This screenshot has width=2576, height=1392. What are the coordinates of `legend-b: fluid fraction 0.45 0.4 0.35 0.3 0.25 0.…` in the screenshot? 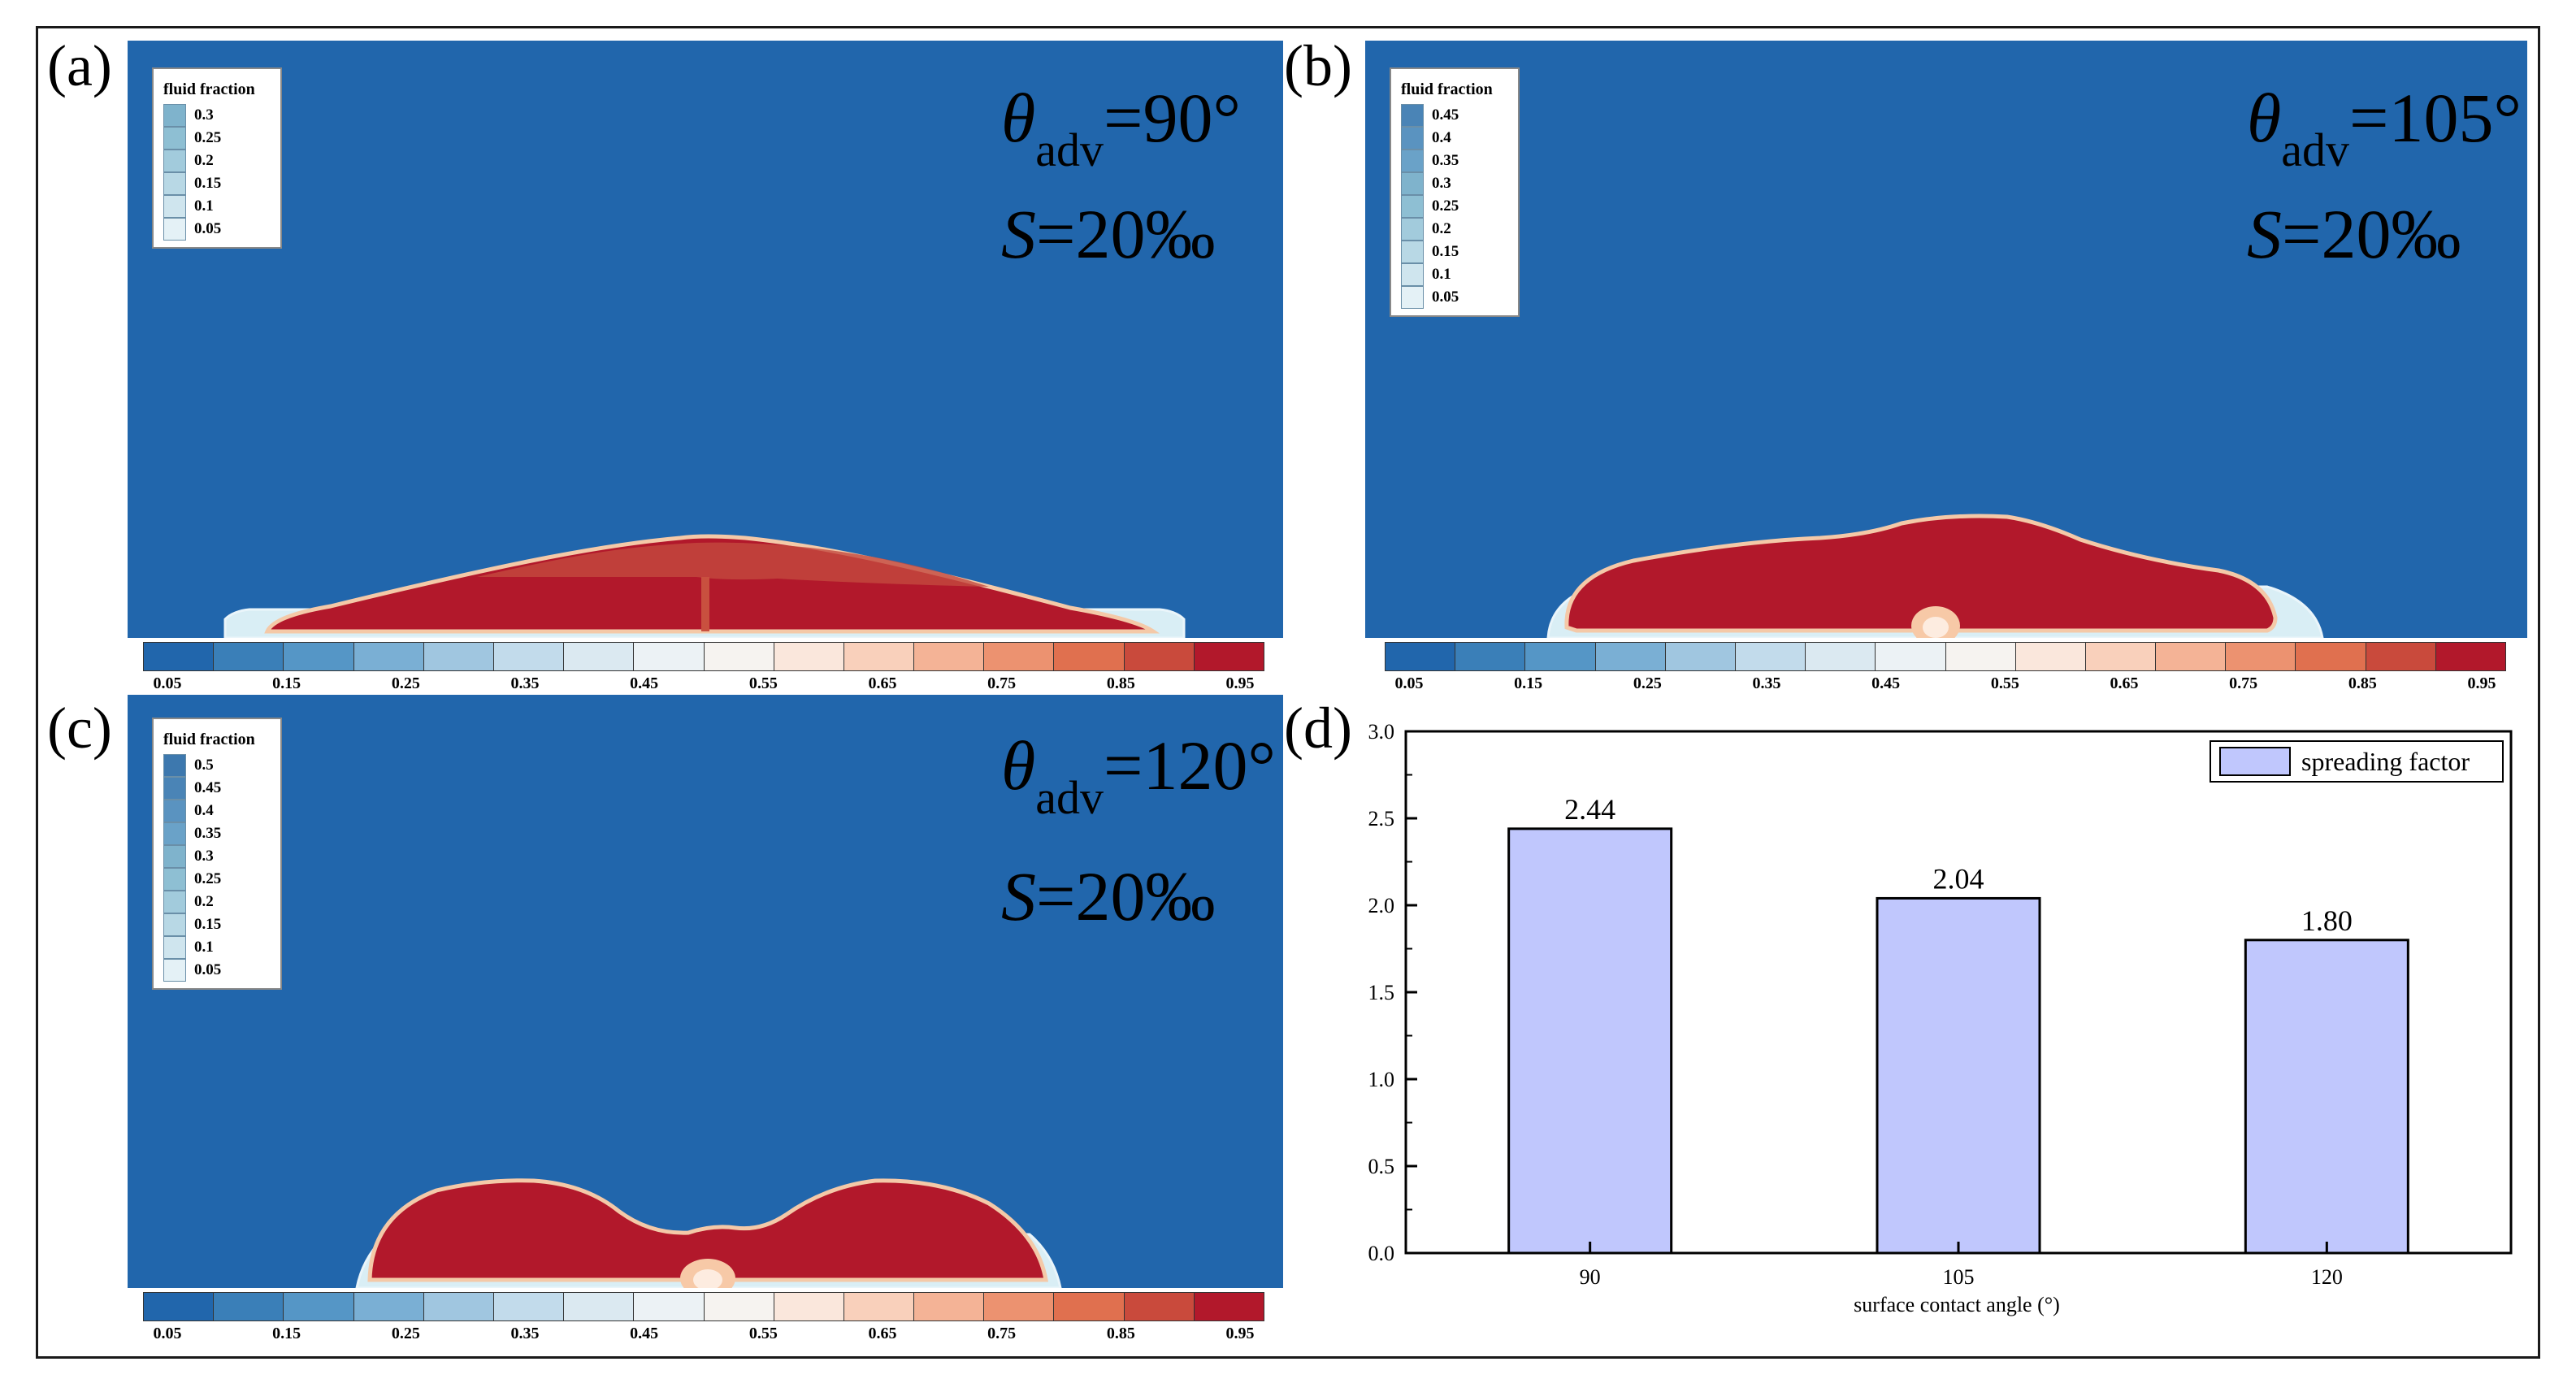 It's located at (1455, 192).